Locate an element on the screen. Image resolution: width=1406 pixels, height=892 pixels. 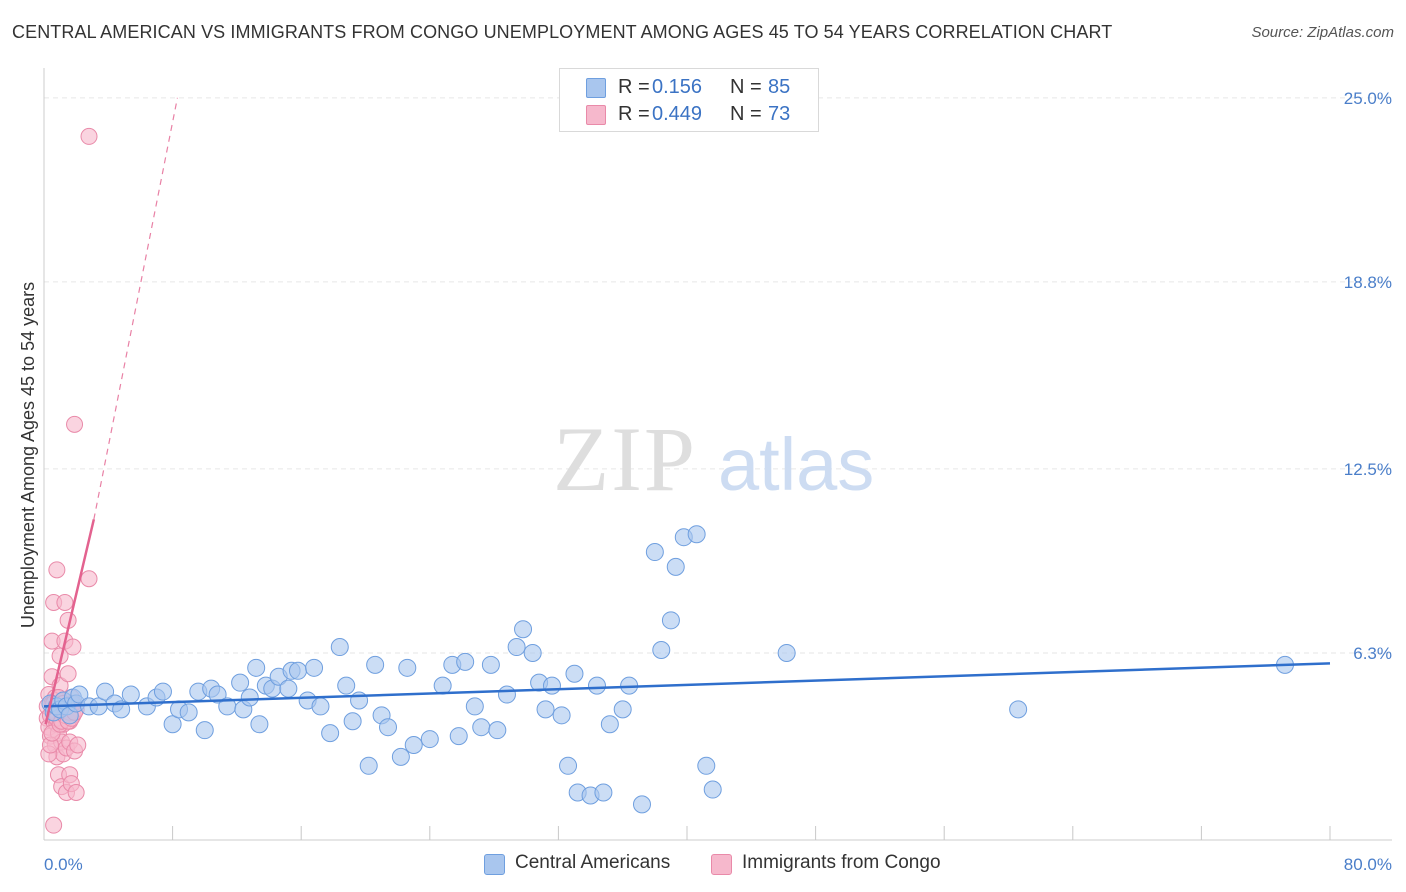
r-value: 0.449 is located at coordinates (677, 114).